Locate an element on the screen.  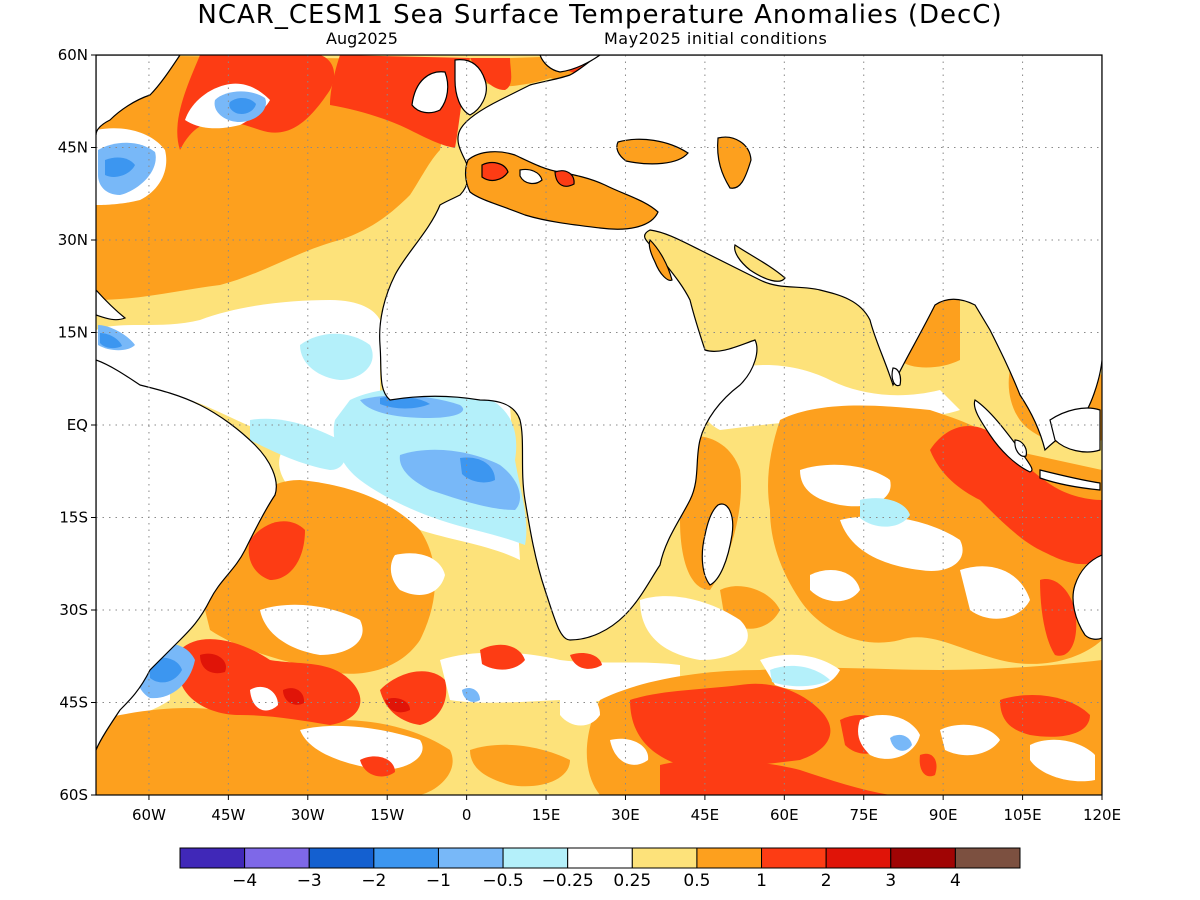
forecast-month: Aug2025 is located at coordinates (362, 38).